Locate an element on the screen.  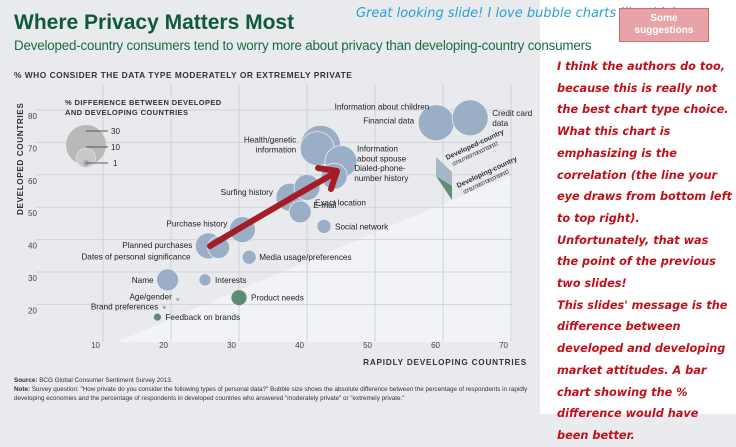
bubble-label: Purchase history is located at coordinates (197, 224).